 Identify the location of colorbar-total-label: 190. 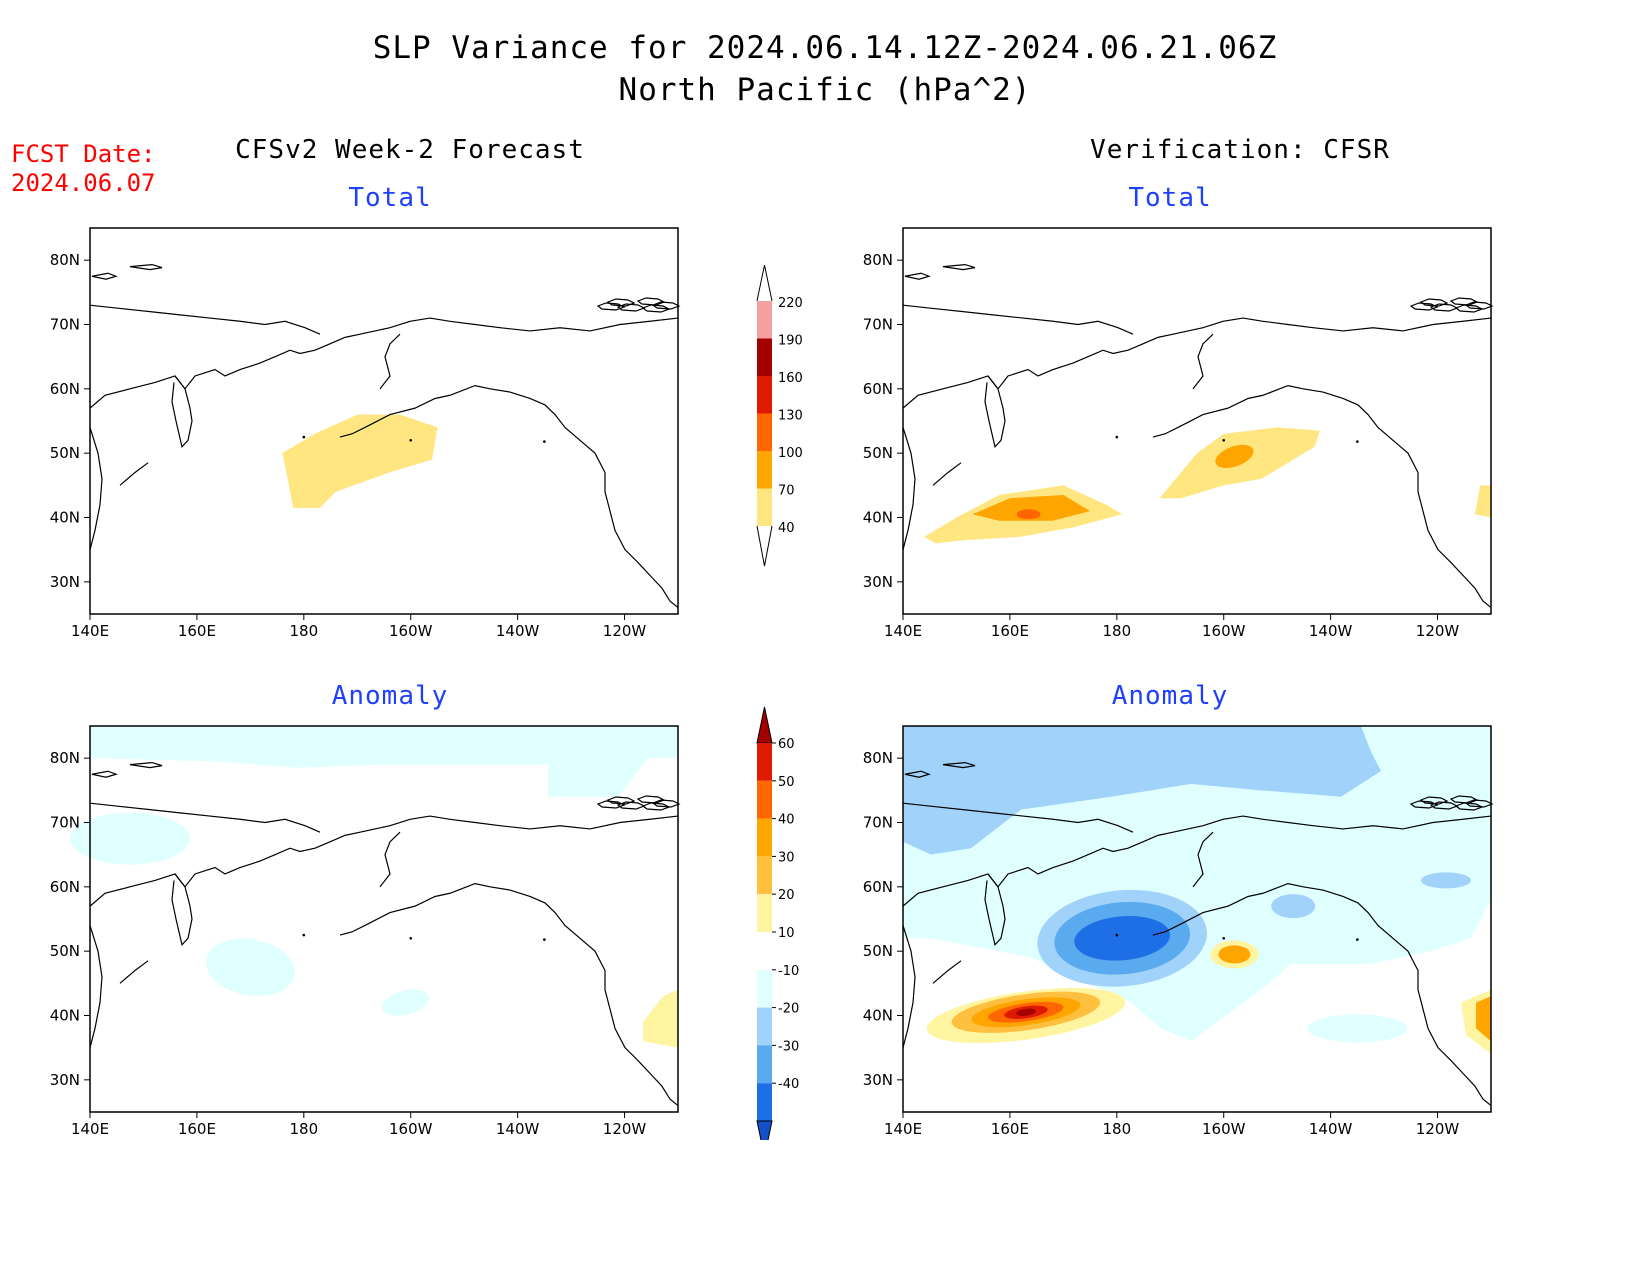
(790, 341).